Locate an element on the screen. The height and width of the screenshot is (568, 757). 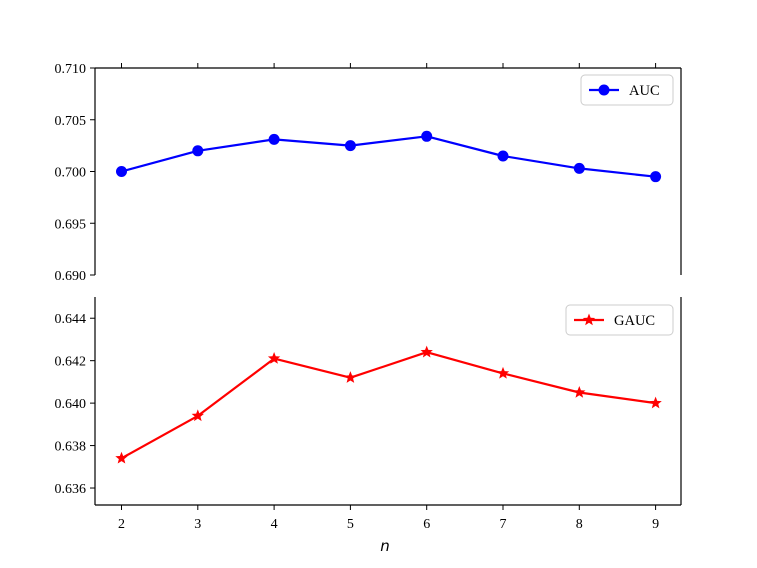
legend-label: AUC is located at coordinates (644, 91).